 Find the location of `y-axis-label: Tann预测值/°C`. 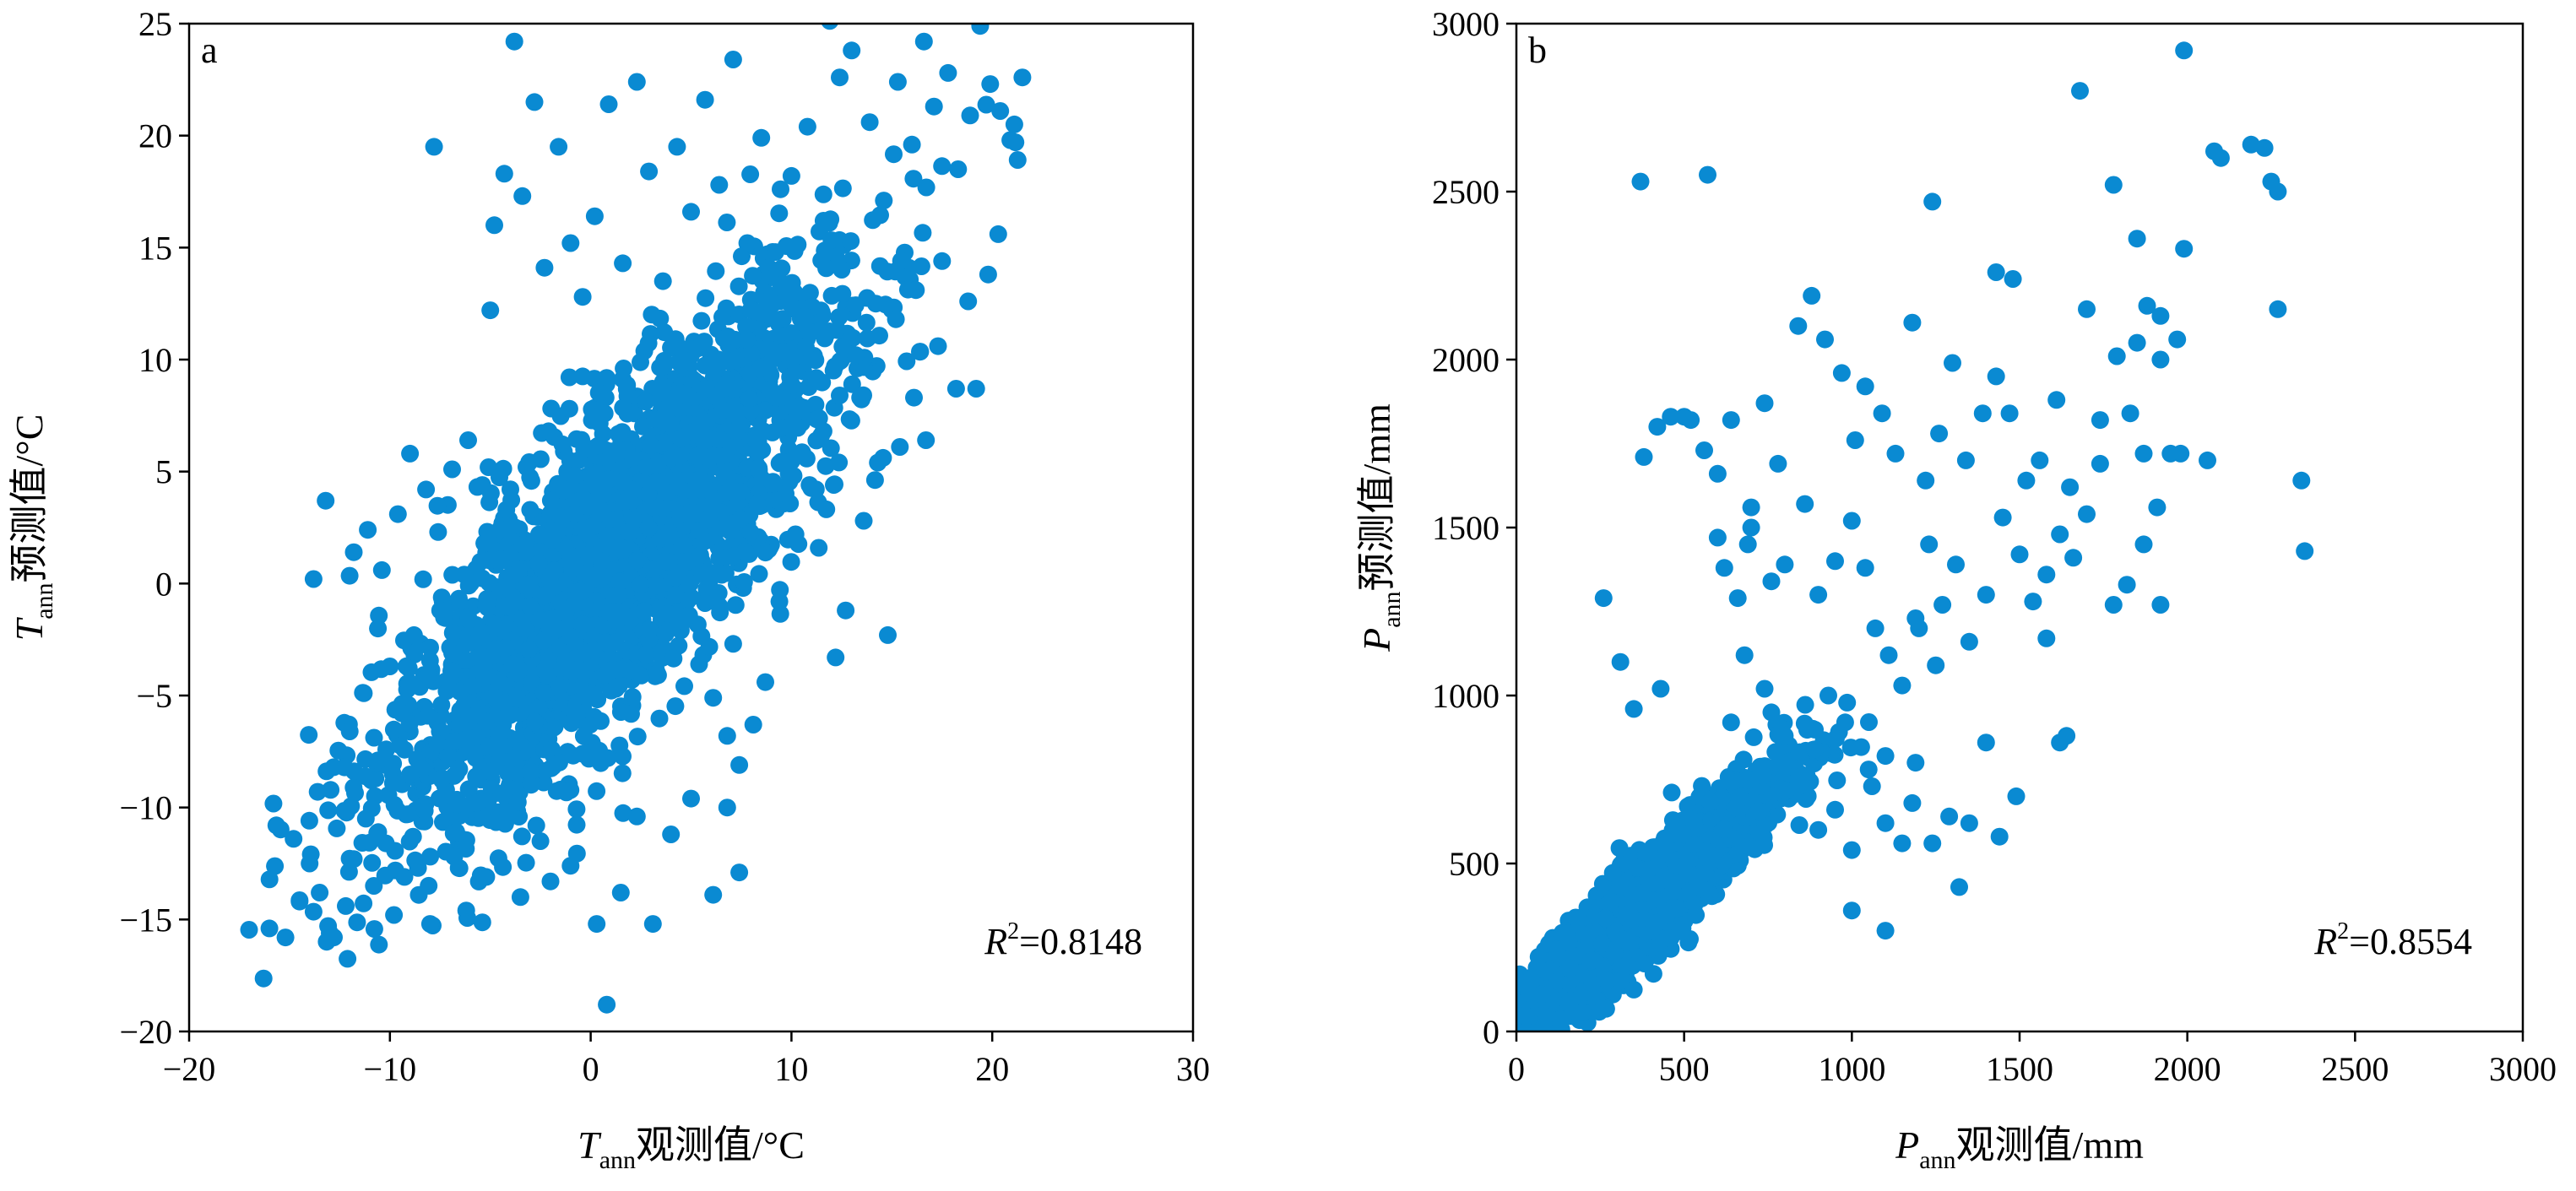

y-axis-label: Tann预测值/°C is located at coordinates (33, 528).